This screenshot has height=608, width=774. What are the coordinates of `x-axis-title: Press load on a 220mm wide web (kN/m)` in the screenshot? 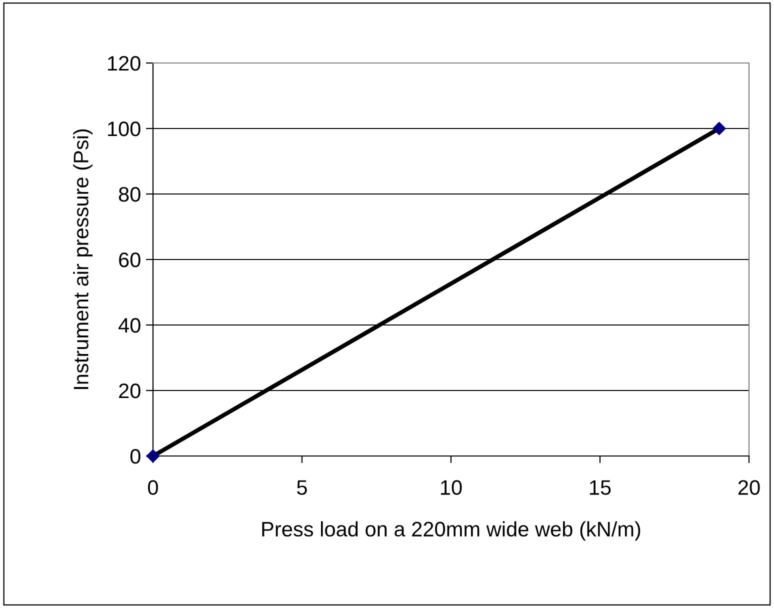 It's located at (451, 531).